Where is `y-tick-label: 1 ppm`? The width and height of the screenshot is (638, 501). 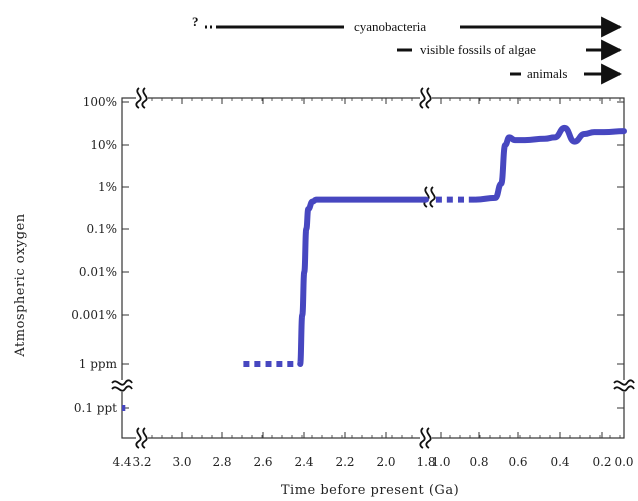 y-tick-label: 1 ppm is located at coordinates (98, 364).